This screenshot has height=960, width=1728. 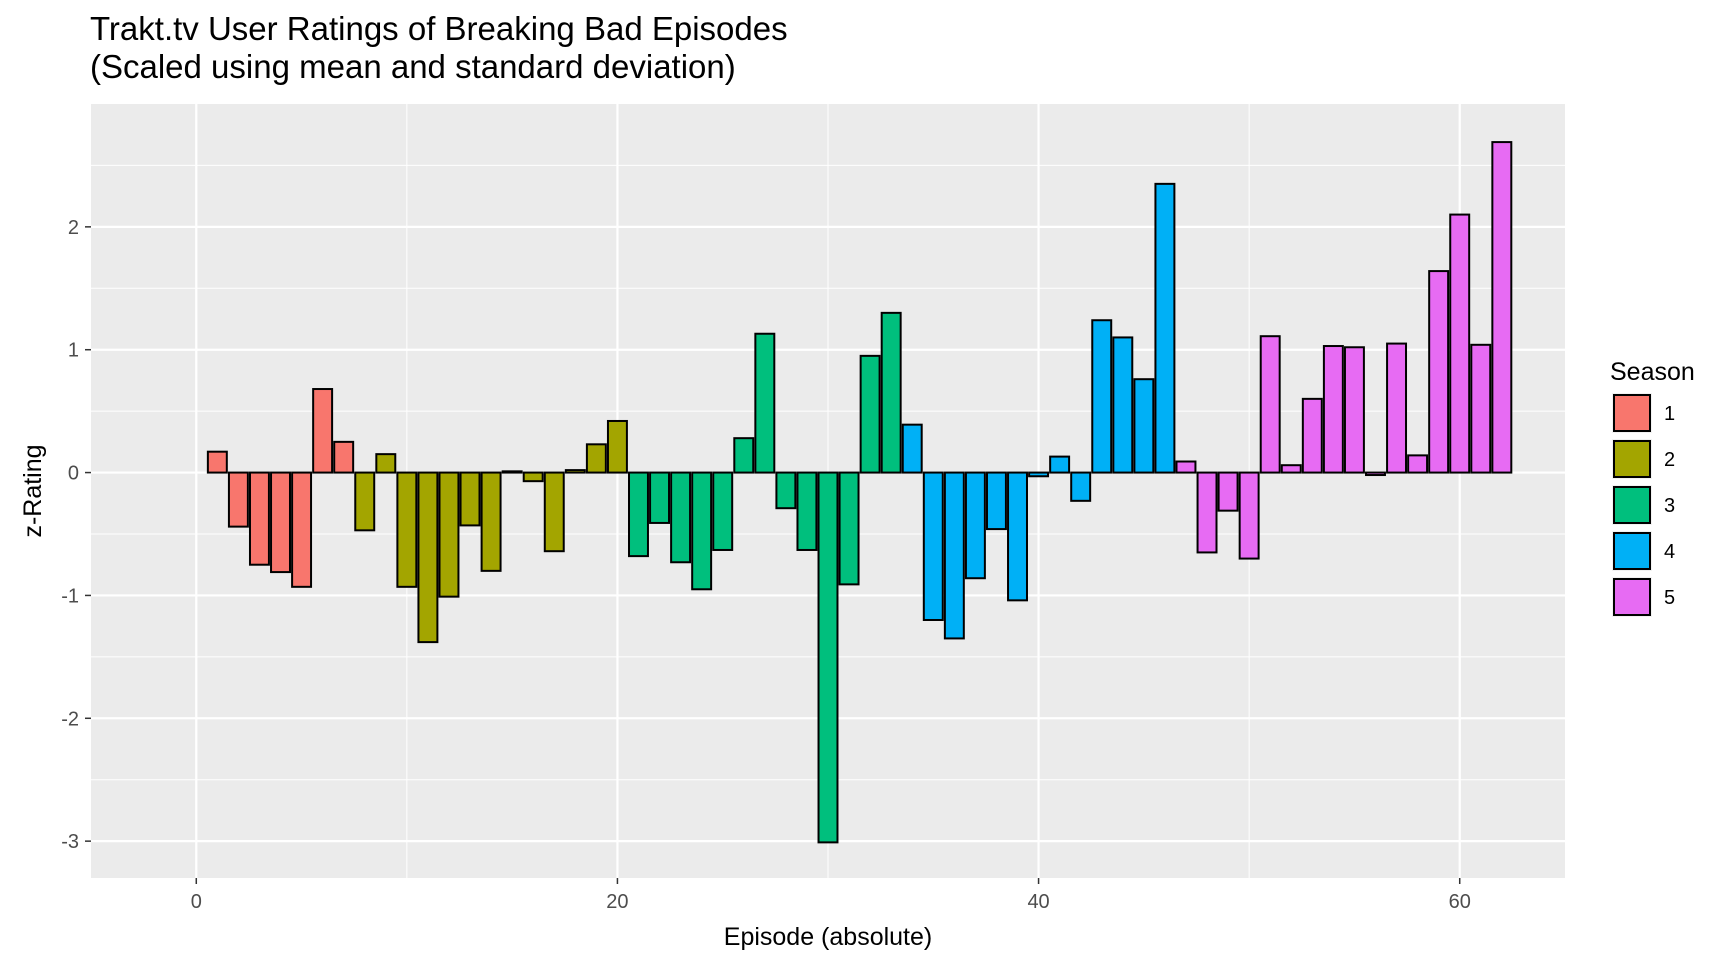 What do you see at coordinates (1460, 902) in the screenshot?
I see `x-tick-label: 60` at bounding box center [1460, 902].